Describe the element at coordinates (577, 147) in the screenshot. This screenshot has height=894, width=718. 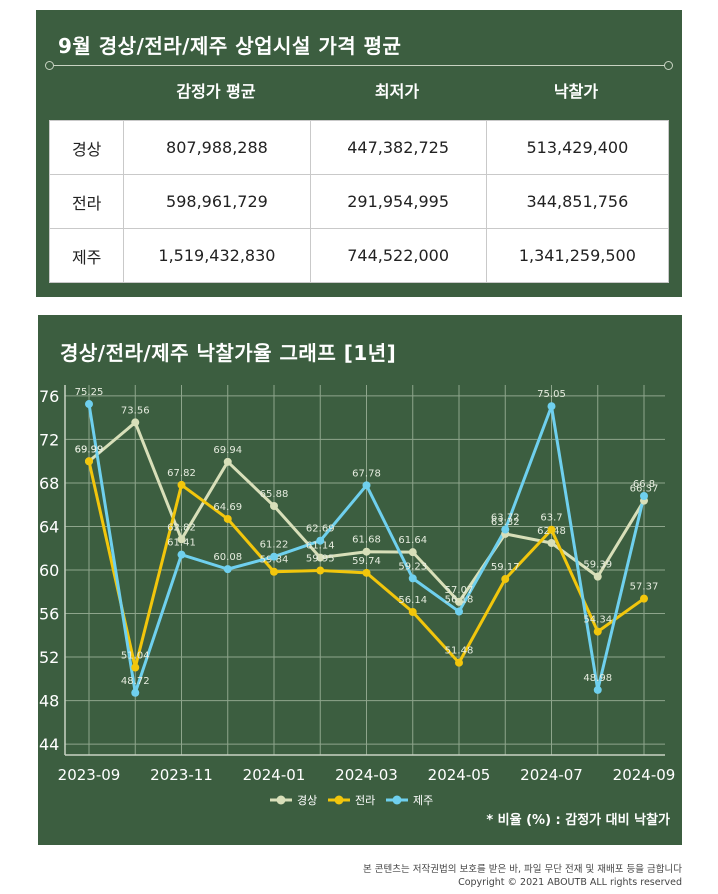
I see `table-cell: 513,429,400` at that location.